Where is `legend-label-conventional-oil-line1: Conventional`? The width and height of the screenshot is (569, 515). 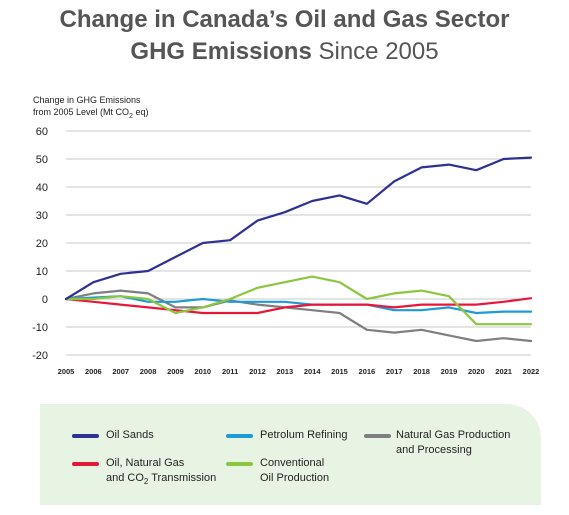 legend-label-conventional-oil-line1: Conventional is located at coordinates (292, 463).